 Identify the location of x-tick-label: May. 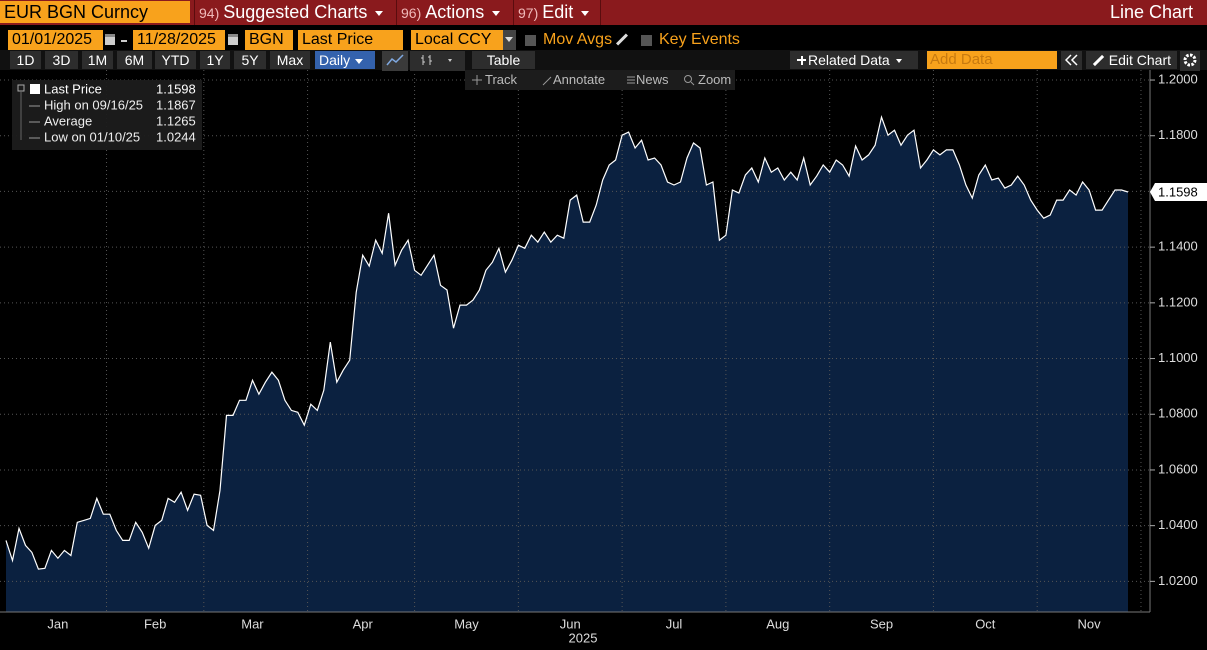
(466, 623).